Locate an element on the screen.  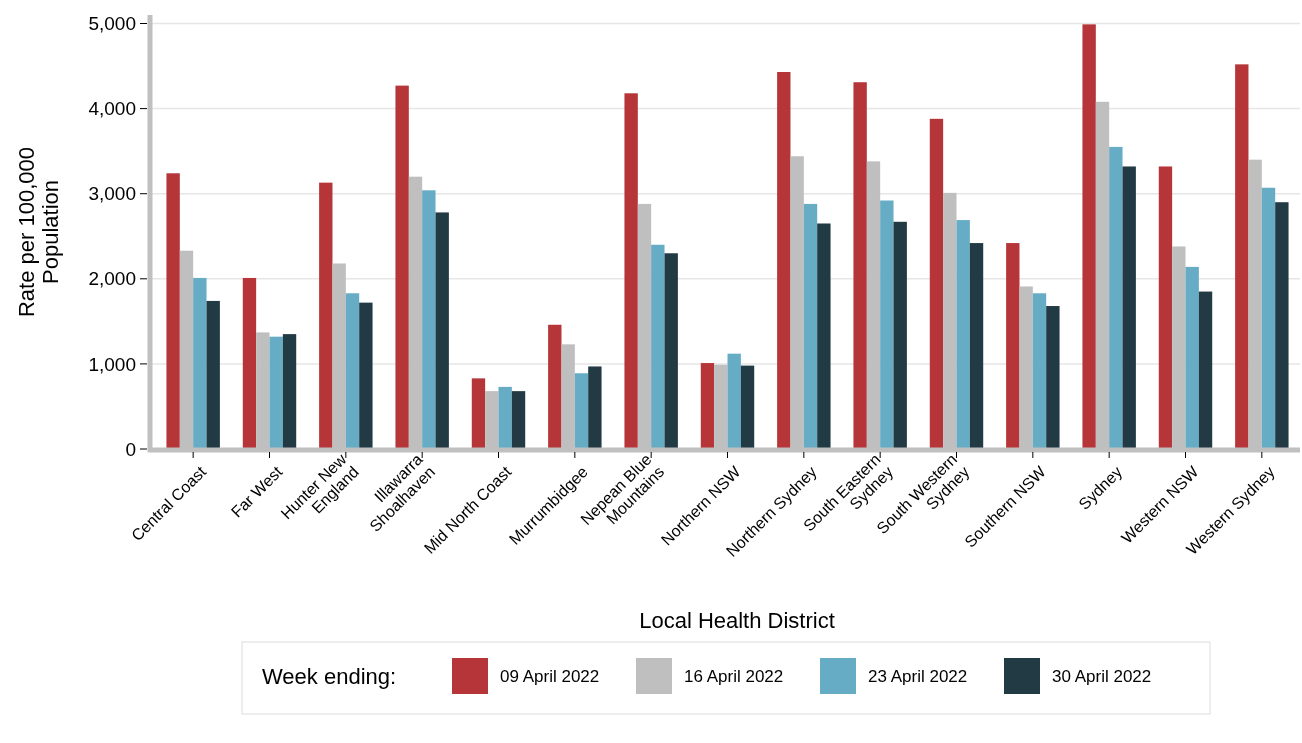
y-axis-title: Rate per 100,000 Population is located at coordinates (38, 232).